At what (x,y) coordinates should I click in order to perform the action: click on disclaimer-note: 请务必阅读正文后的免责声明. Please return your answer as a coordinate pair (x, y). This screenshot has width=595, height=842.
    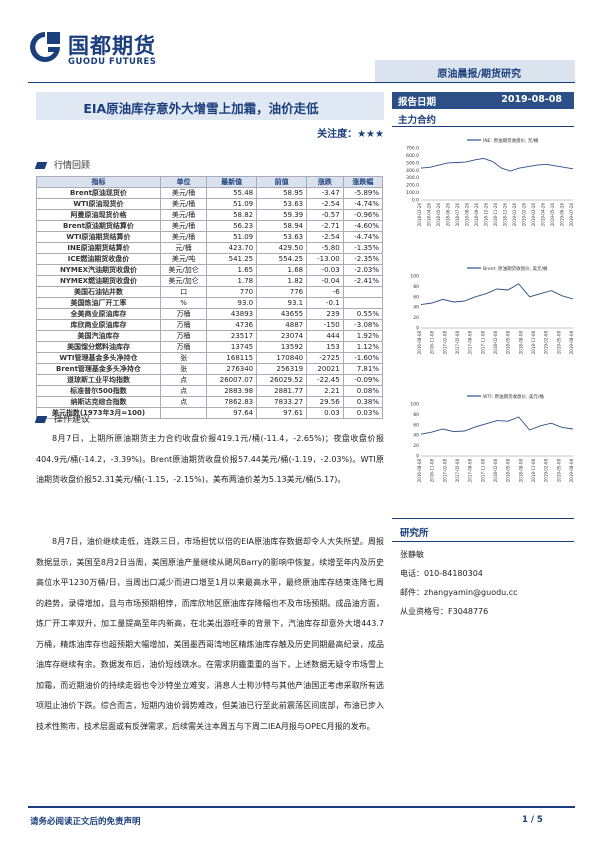
    Looking at the image, I should click on (85, 822).